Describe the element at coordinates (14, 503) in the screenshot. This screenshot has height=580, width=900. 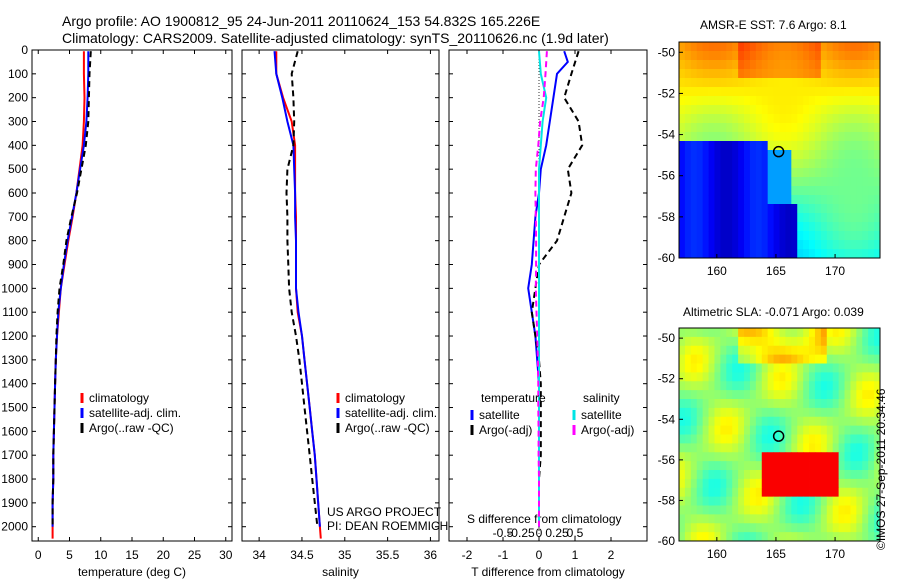
I see `y-tick-label: 1900` at that location.